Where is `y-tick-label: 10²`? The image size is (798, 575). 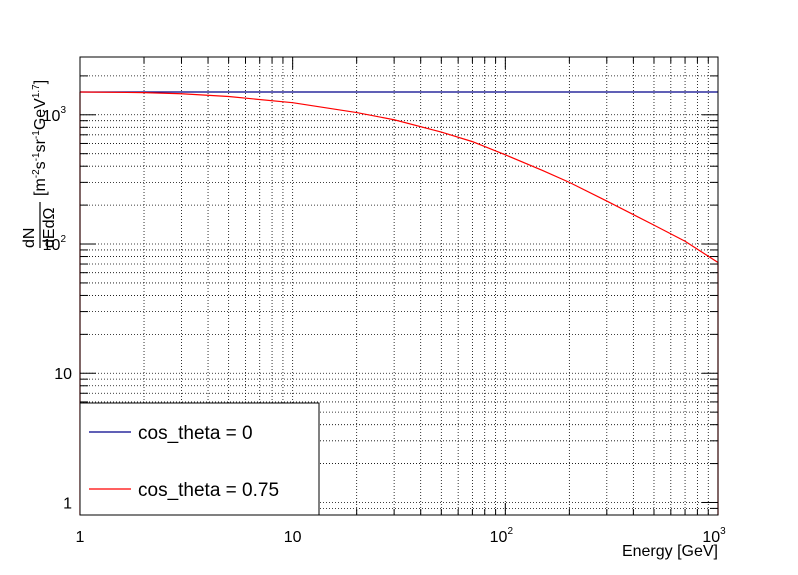
y-tick-label: 10² is located at coordinates (55, 244).